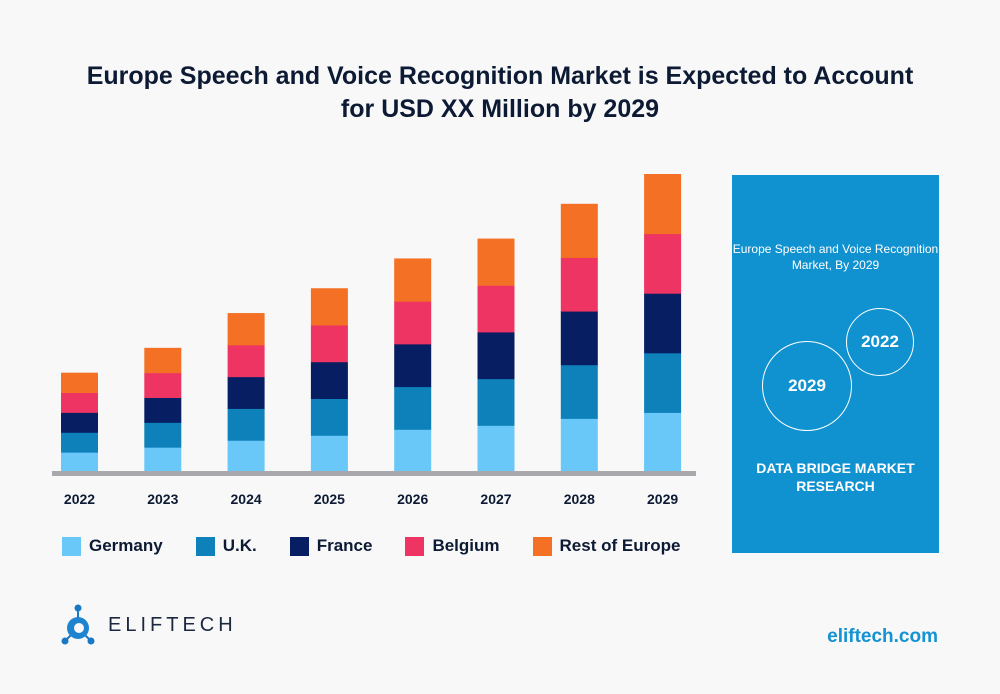  What do you see at coordinates (163, 460) in the screenshot?
I see `bar-segment-2023-germany` at bounding box center [163, 460].